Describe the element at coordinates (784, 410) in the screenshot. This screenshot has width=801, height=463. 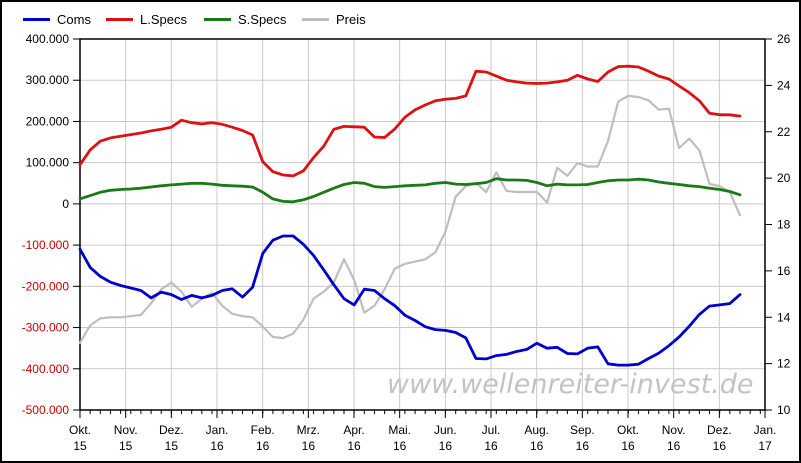
I see `right-axis-label: 10` at that location.